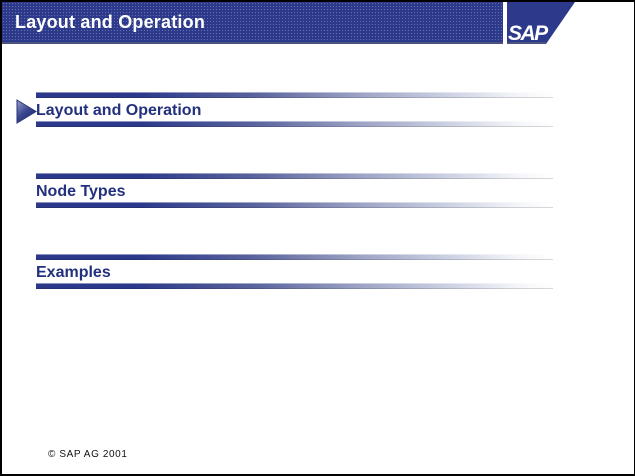  I want to click on sap-logo: SAP, so click(541, 23).